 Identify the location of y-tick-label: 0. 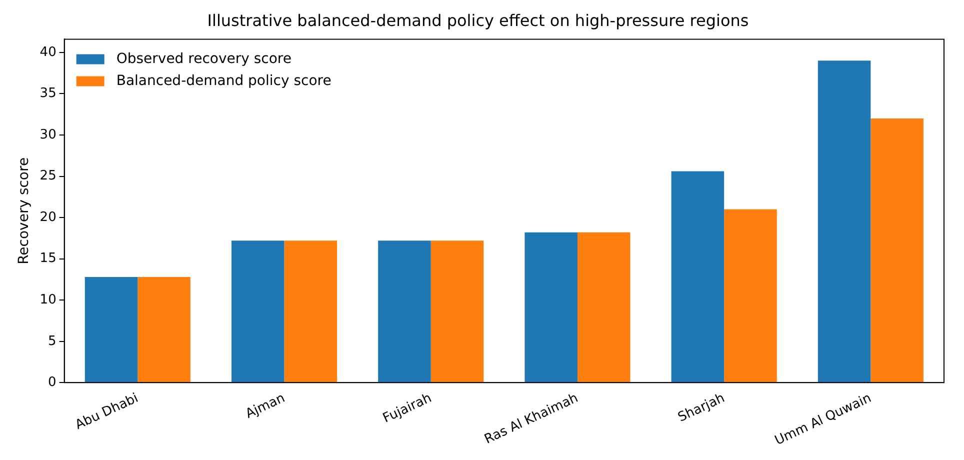
(52, 382).